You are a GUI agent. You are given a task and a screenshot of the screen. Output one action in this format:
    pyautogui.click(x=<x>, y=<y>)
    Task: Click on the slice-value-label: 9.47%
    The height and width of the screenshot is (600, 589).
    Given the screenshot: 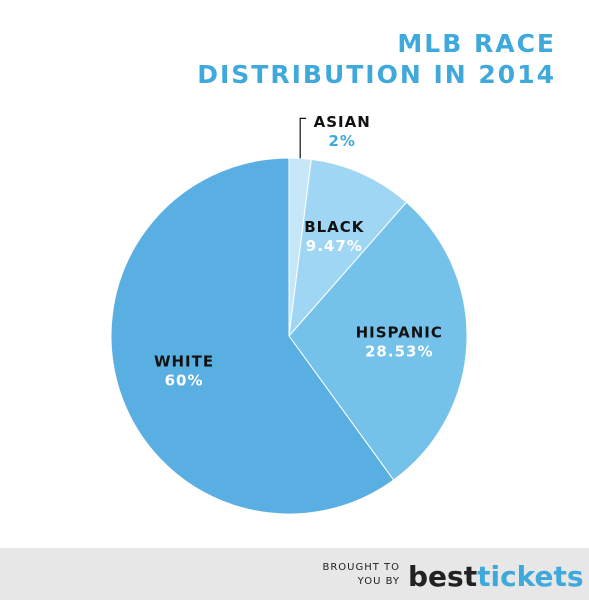 What is the action you would take?
    pyautogui.click(x=334, y=246)
    